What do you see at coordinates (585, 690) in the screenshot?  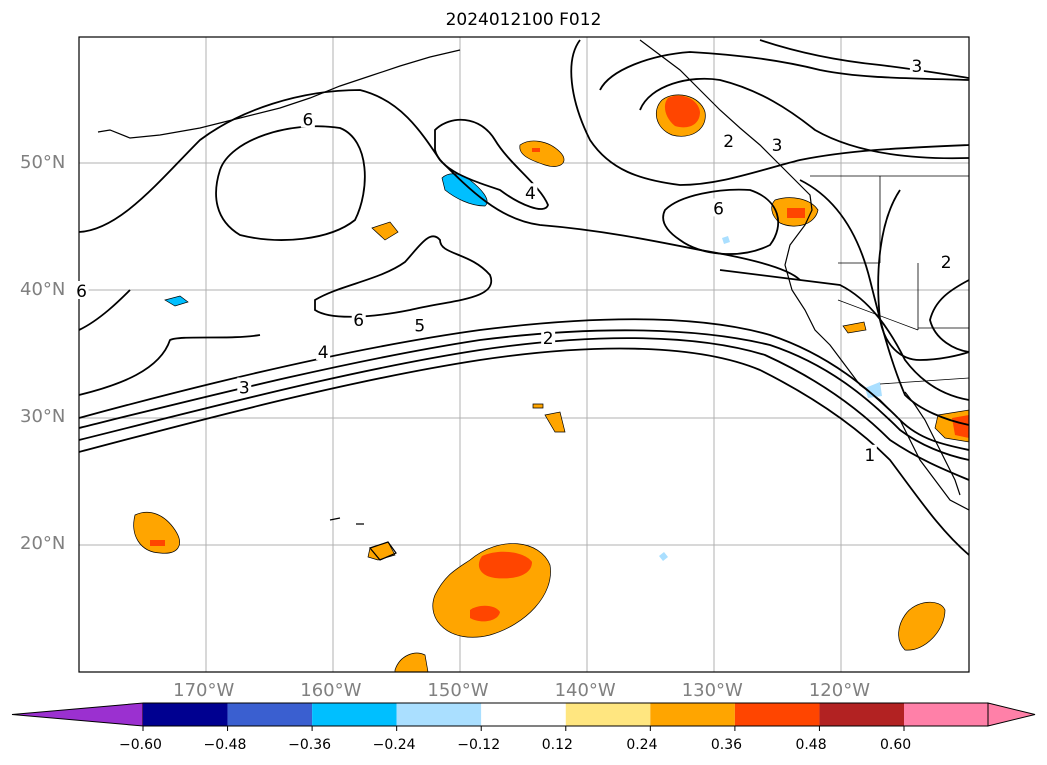 I see `lon-tick-label: 140°W` at bounding box center [585, 690].